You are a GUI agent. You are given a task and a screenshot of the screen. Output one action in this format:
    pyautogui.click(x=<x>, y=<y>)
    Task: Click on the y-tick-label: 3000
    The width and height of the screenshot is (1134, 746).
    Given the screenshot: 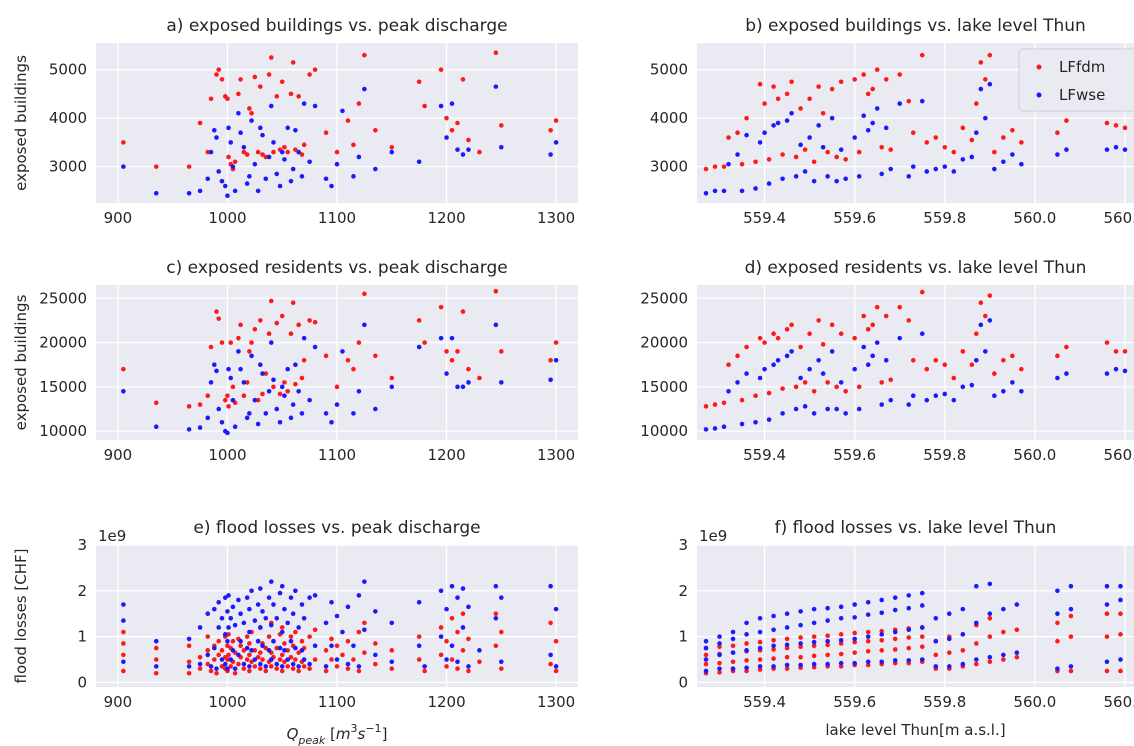 What is the action you would take?
    pyautogui.click(x=68, y=167)
    